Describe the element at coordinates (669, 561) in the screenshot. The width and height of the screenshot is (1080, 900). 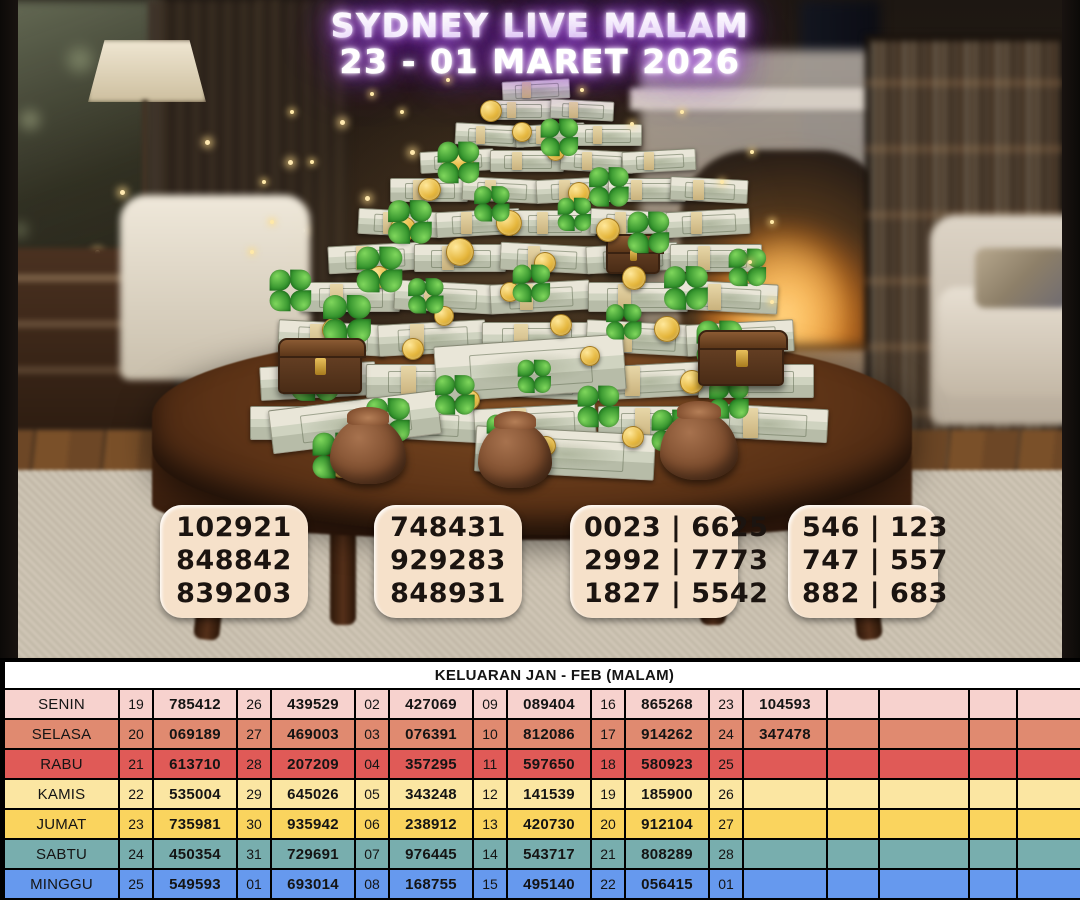
I see `number-box-3: 0023 | 6625 2992 | 7773 1827 | 5542` at that location.